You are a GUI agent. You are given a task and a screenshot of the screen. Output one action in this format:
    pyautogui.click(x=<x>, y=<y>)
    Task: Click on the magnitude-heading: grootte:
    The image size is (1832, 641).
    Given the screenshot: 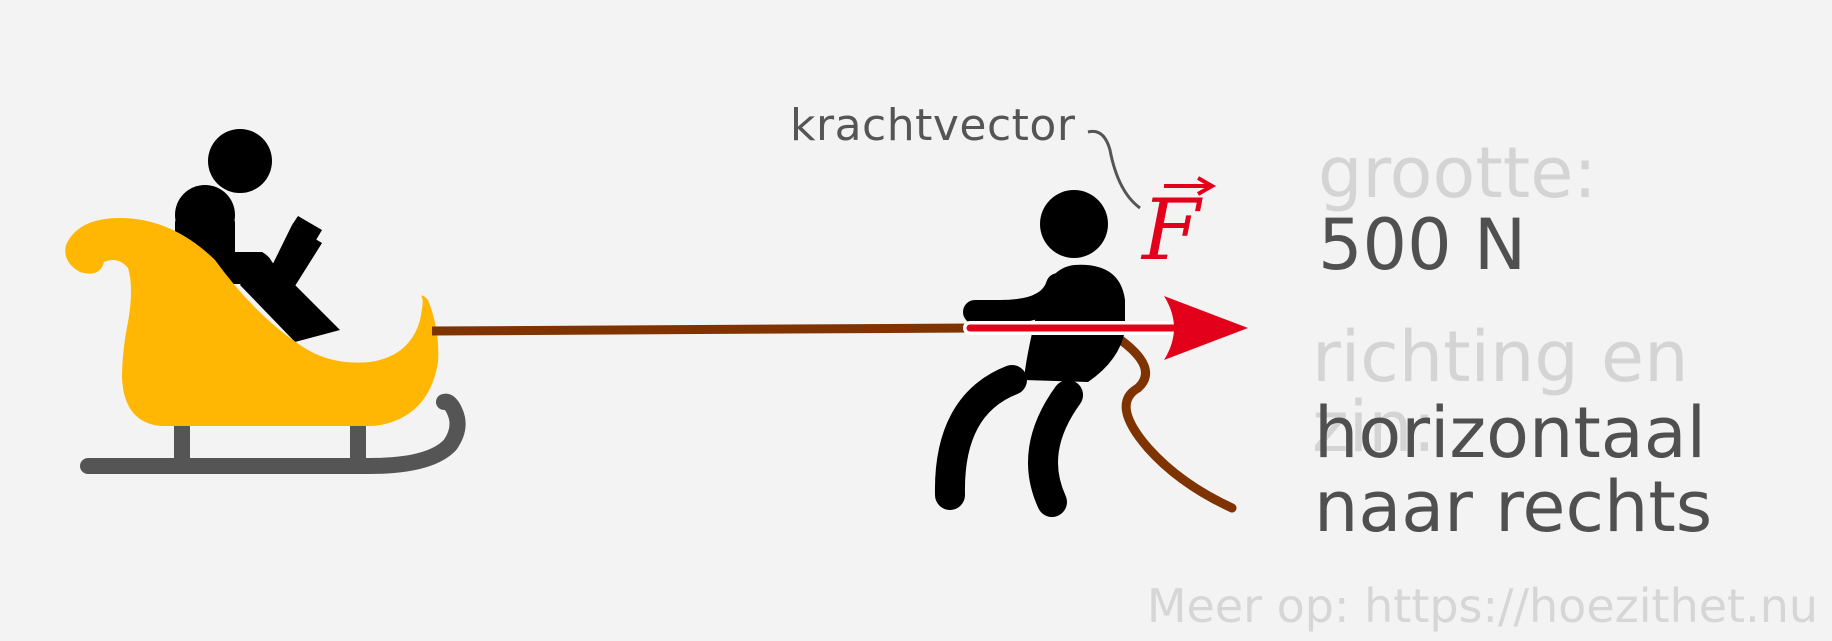 What is the action you would take?
    pyautogui.click(x=1457, y=173)
    